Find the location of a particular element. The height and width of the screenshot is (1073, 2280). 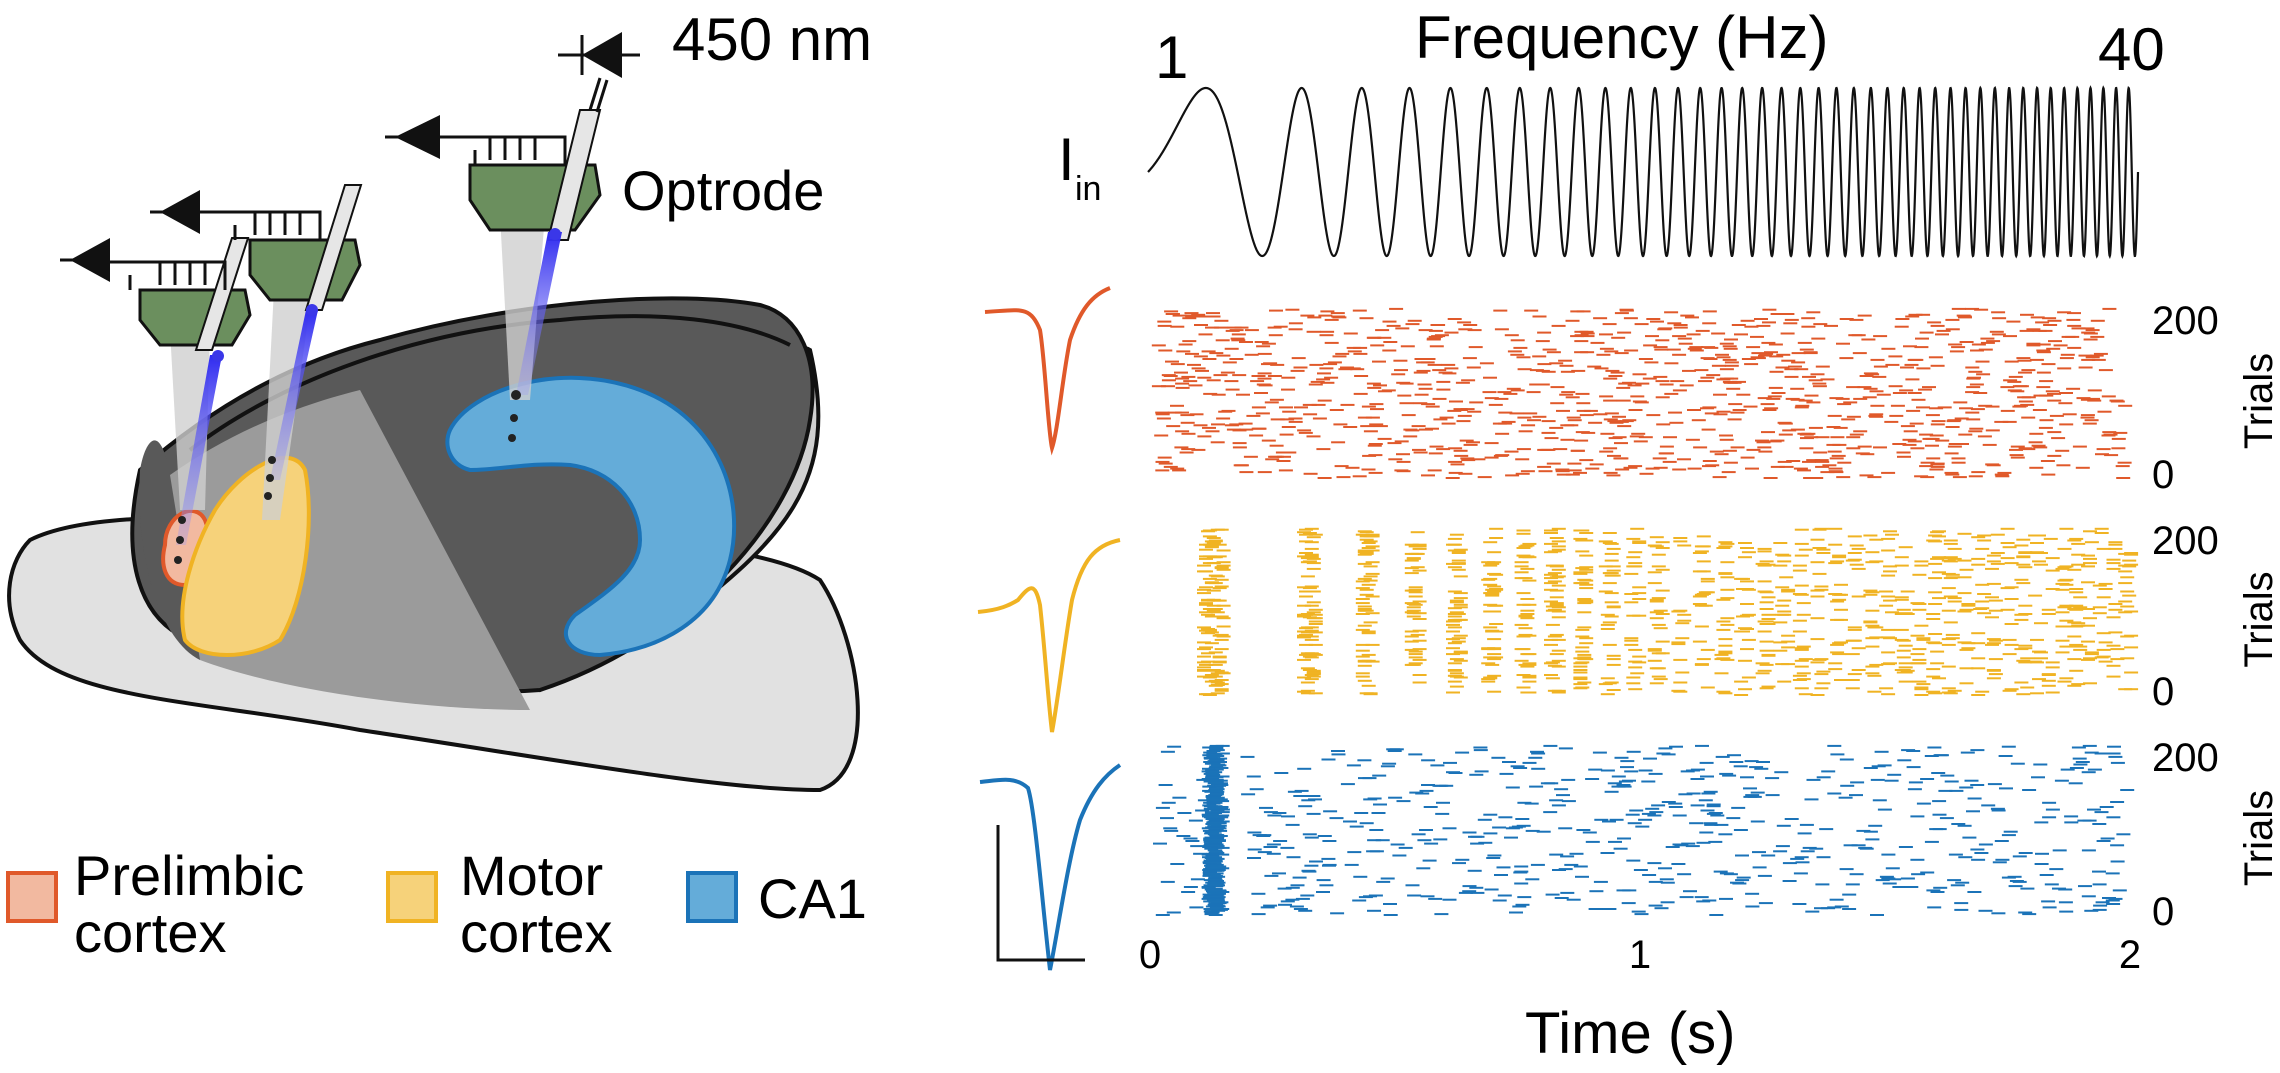

frequency-start-label: 1 is located at coordinates (1171, 57).